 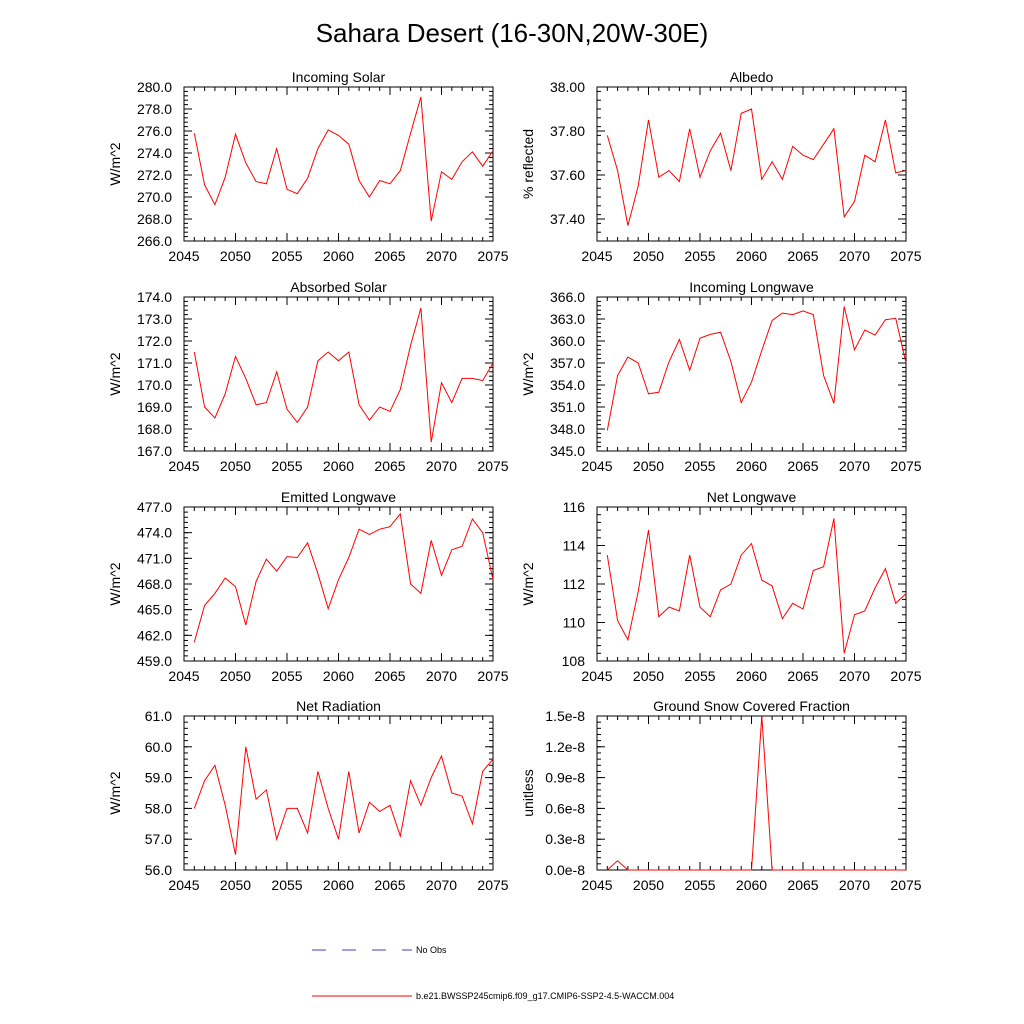 I want to click on y-tick-label: 348.0, so click(x=567, y=429).